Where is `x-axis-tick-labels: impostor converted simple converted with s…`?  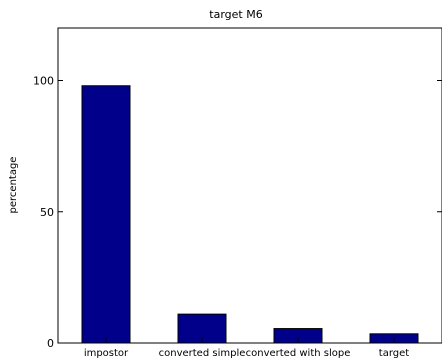
x-axis-tick-labels: impostor converted simple converted with s… is located at coordinates (246, 348).